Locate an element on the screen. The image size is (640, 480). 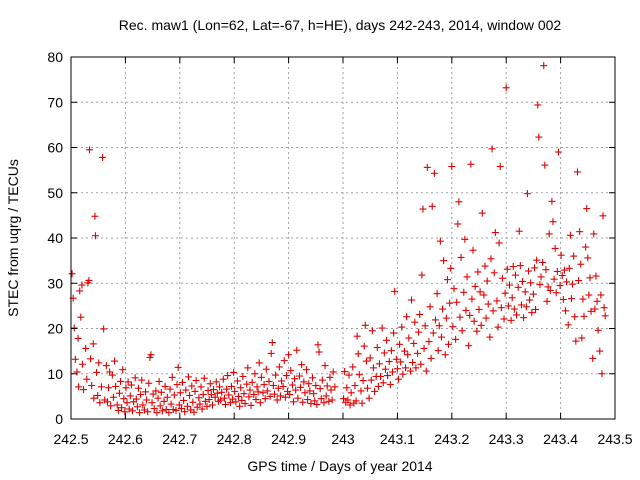
y-tick-label: 50 is located at coordinates (55, 193).